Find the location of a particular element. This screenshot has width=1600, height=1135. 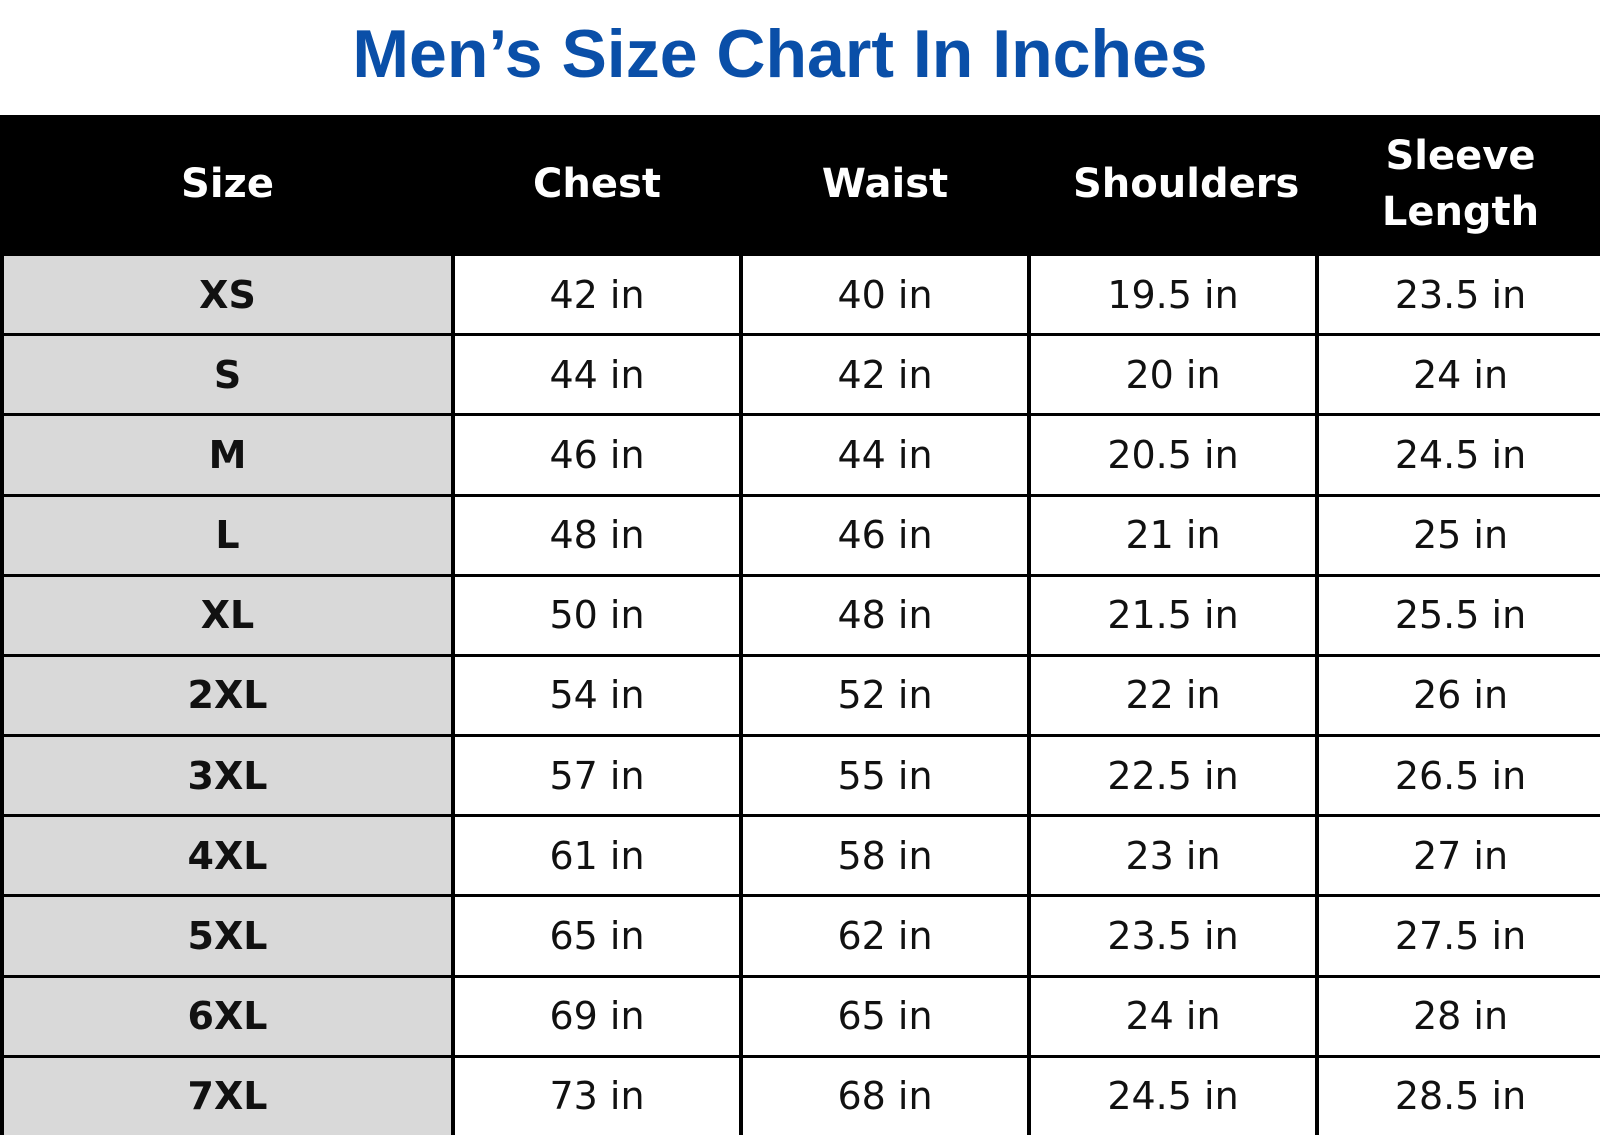

measurement: 55 in is located at coordinates (885, 776).